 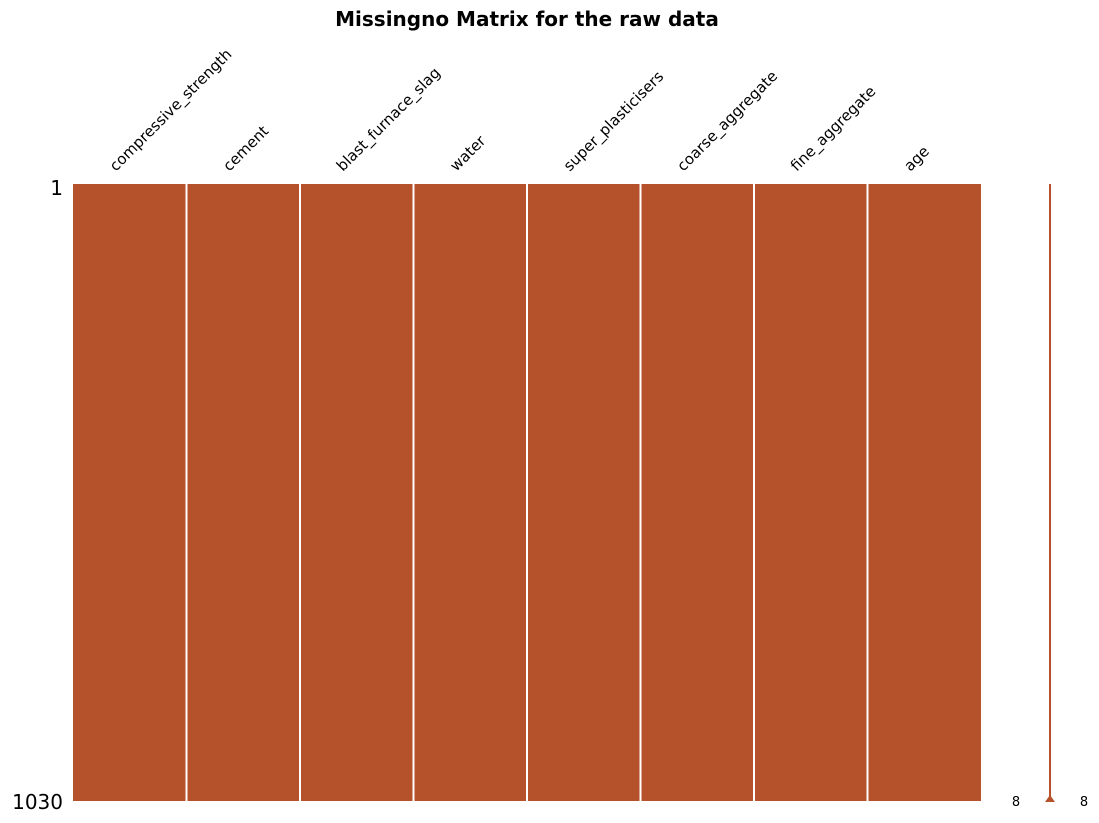 What do you see at coordinates (1084, 802) in the screenshot?
I see `sparkline-max-label: 8` at bounding box center [1084, 802].